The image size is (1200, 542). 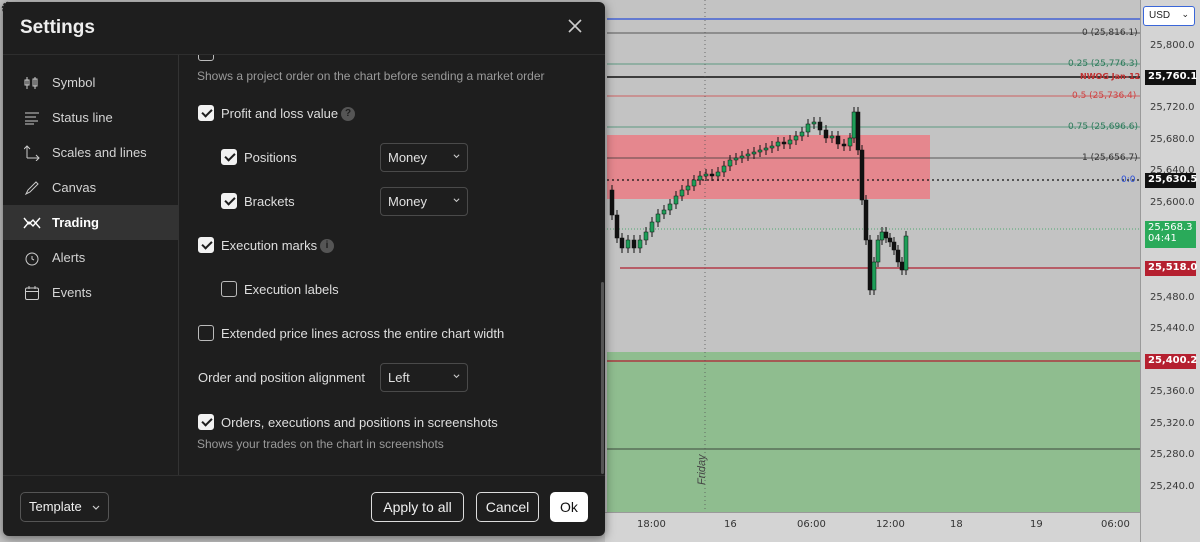 What do you see at coordinates (327, 246) in the screenshot?
I see `info-icon: i` at bounding box center [327, 246].